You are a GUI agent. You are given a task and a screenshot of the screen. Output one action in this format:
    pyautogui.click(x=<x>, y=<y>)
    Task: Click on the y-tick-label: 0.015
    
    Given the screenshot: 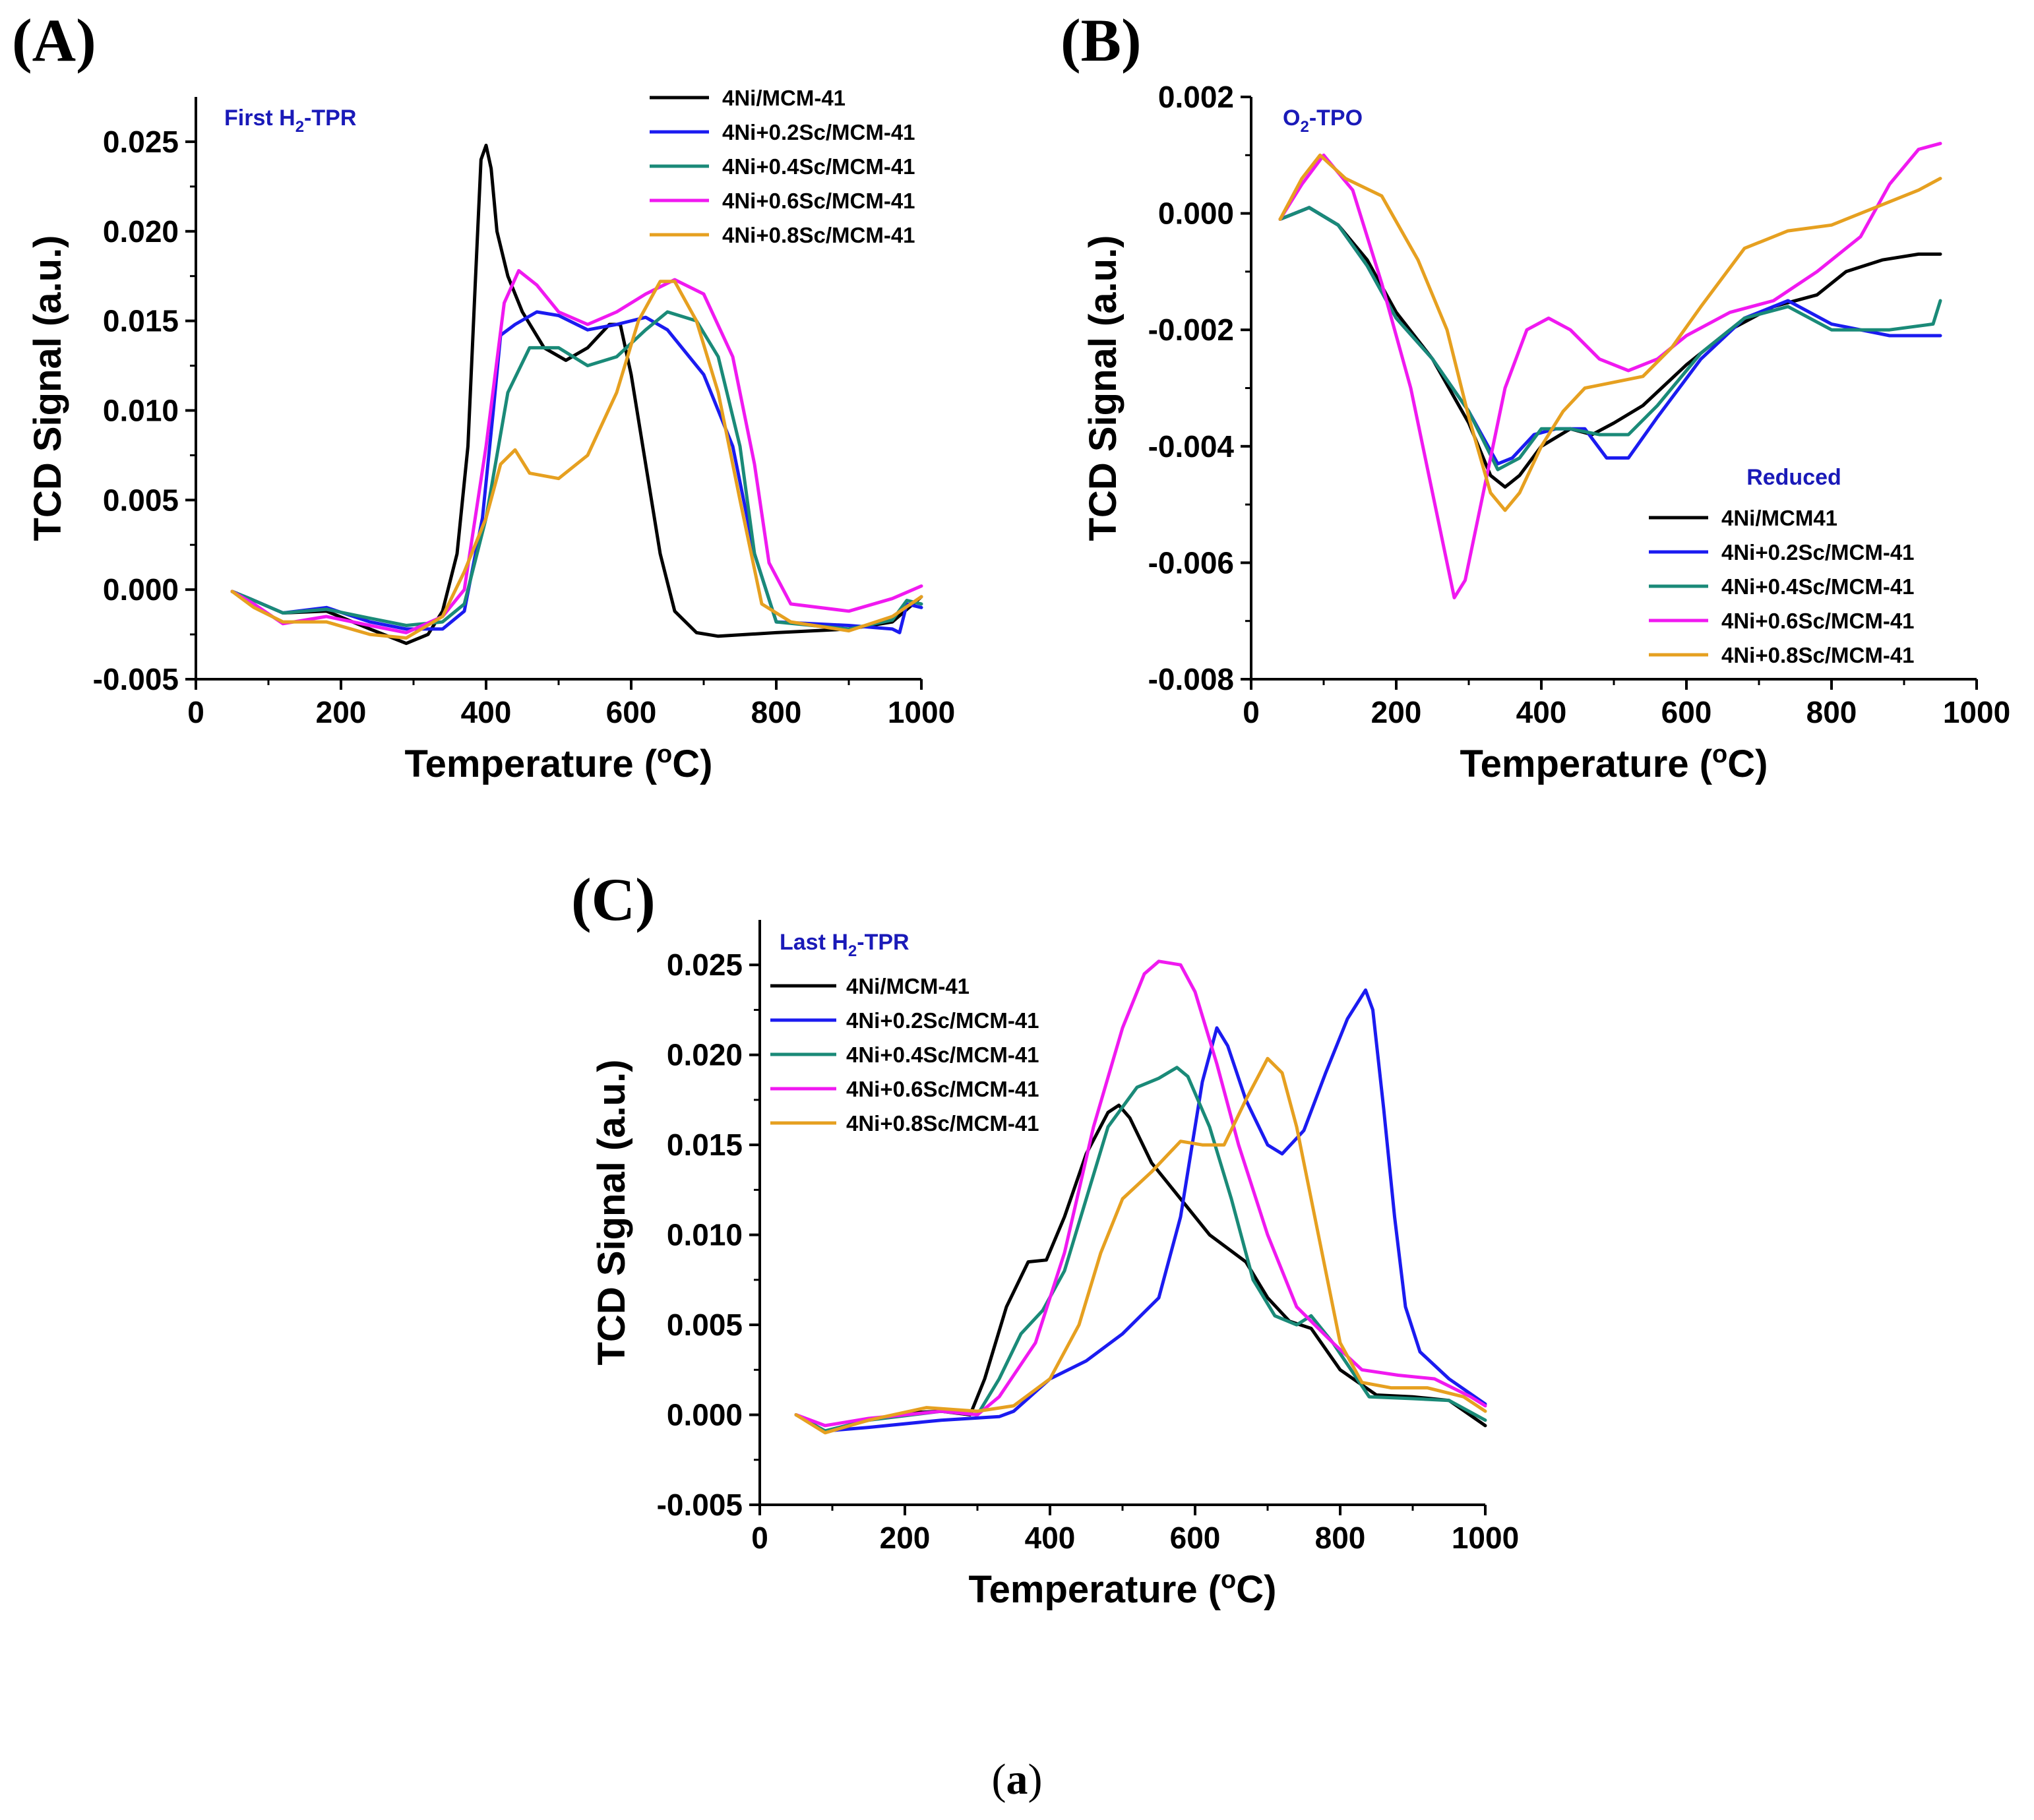 What is the action you would take?
    pyautogui.click(x=141, y=321)
    